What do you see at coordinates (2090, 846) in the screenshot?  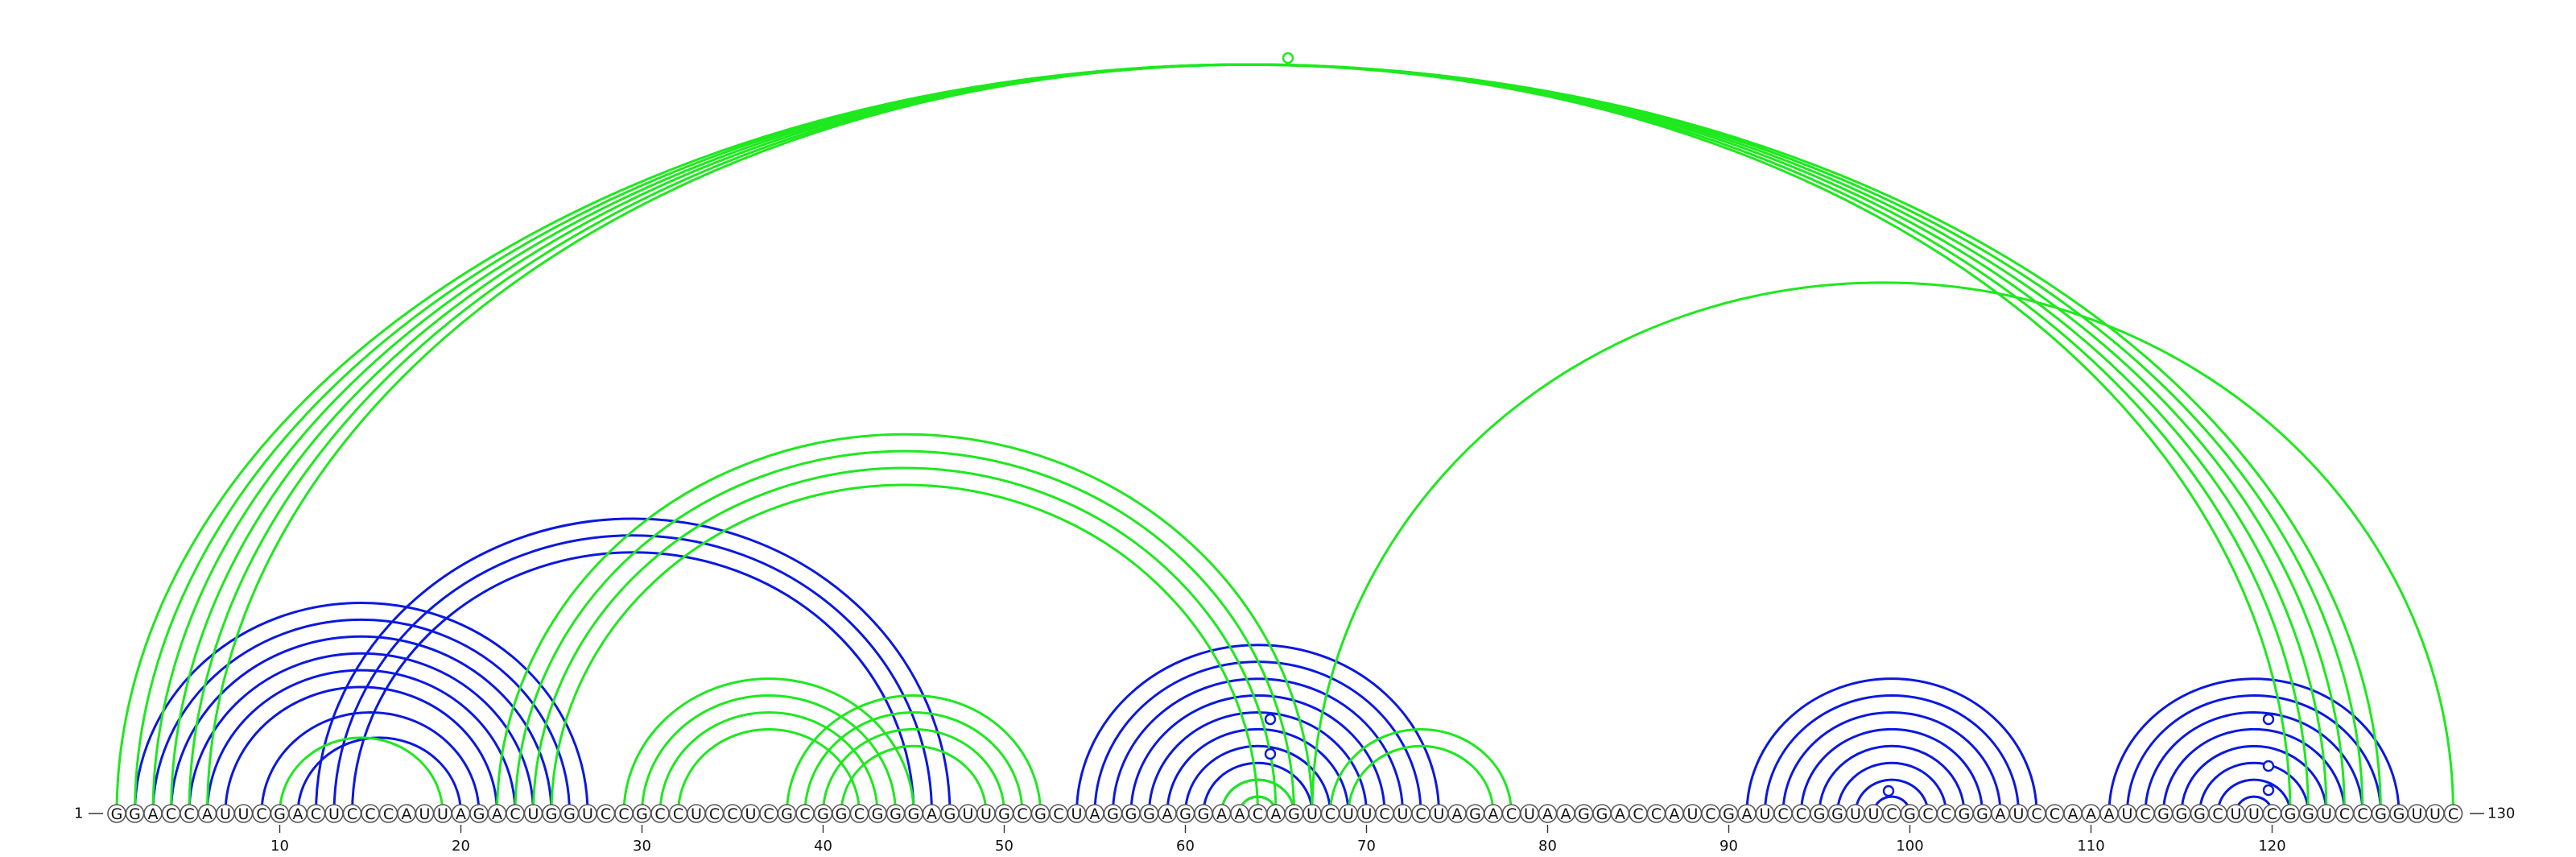 I see `tick-label: 110` at bounding box center [2090, 846].